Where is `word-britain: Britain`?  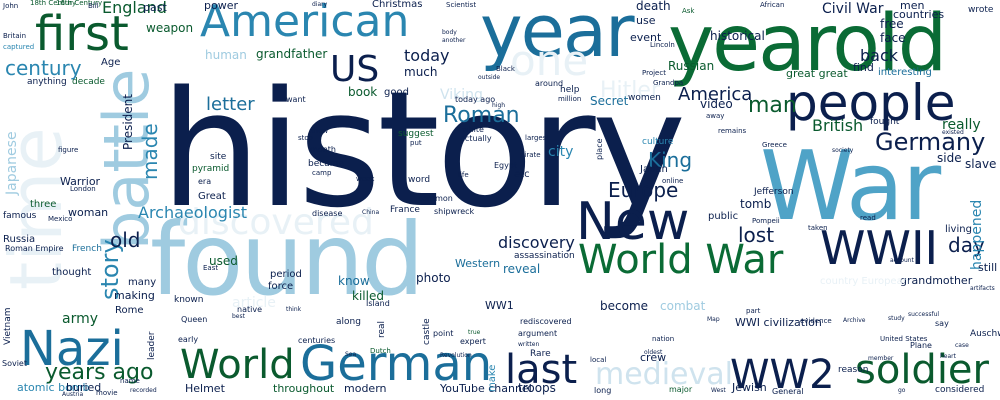
word-britain: Britain is located at coordinates (15, 36).